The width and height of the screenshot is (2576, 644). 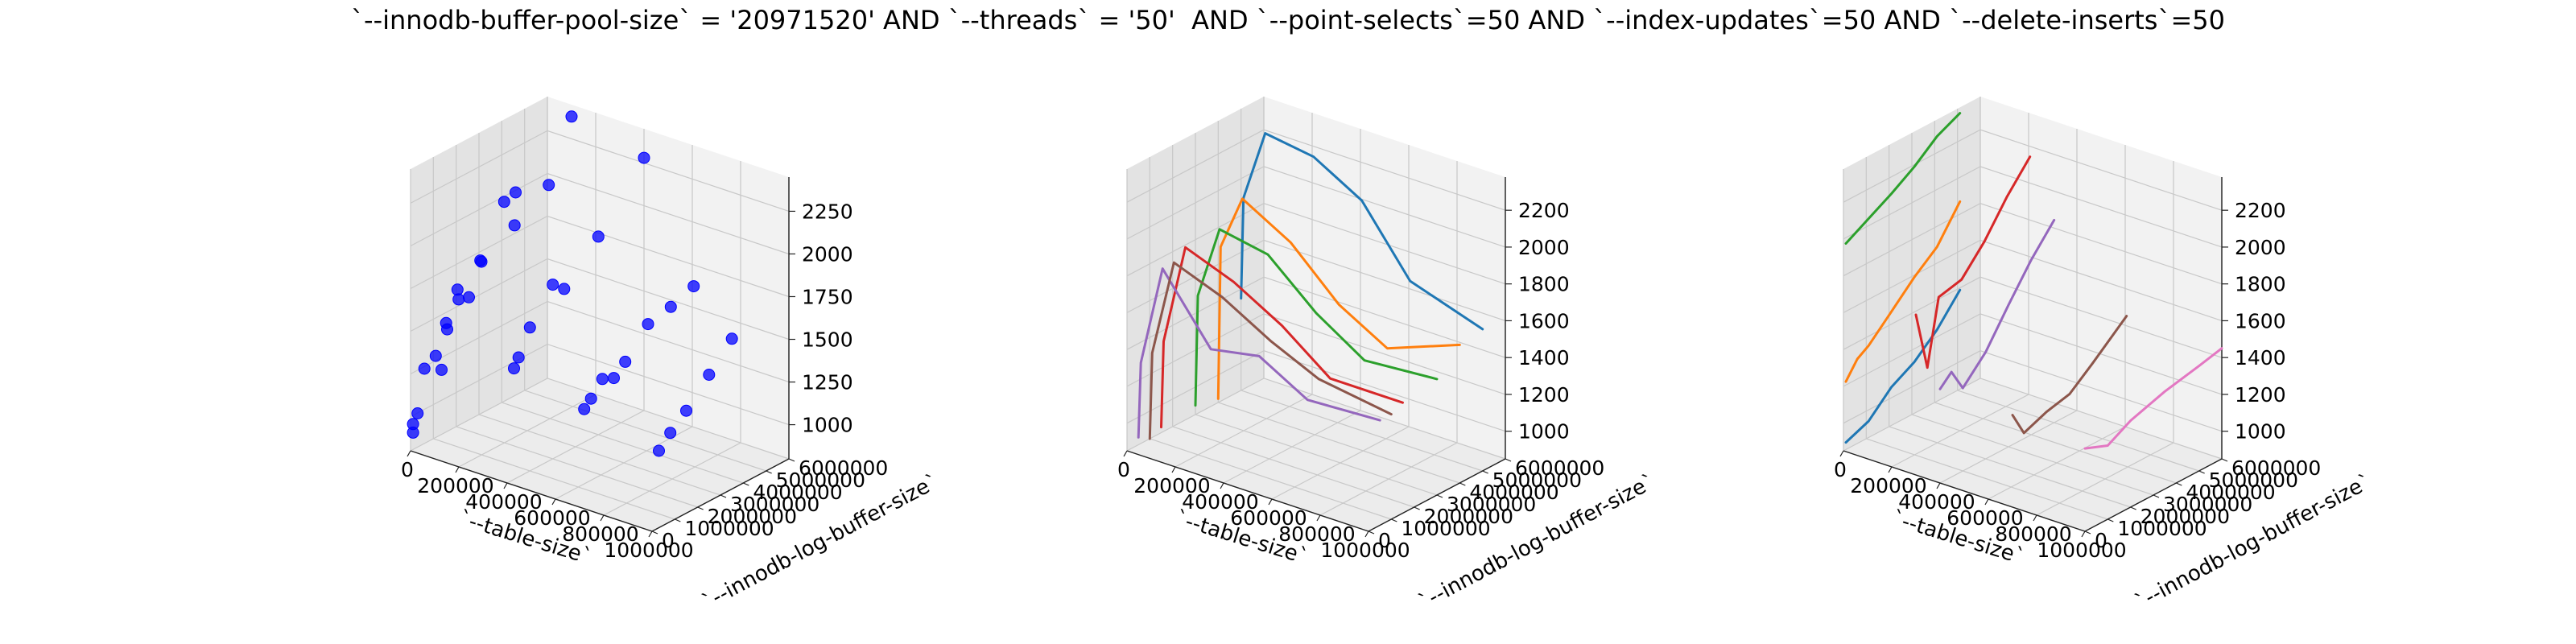 What do you see at coordinates (1123, 469) in the screenshot?
I see `x-tick-label: 0` at bounding box center [1123, 469].